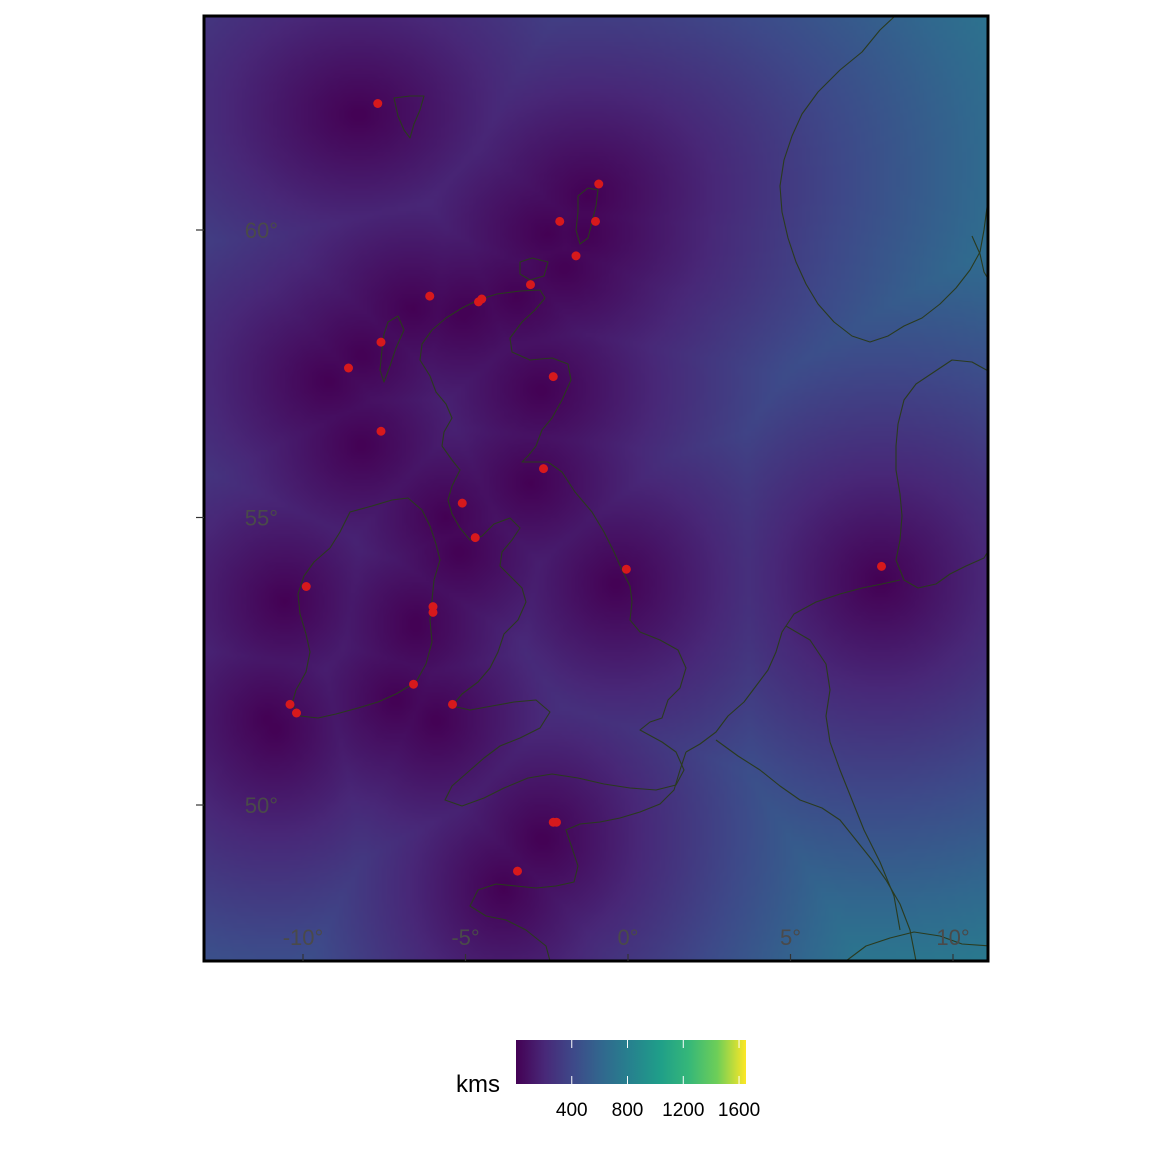 The image size is (1152, 1152). I want to click on orkney-coastline, so click(534, 269).